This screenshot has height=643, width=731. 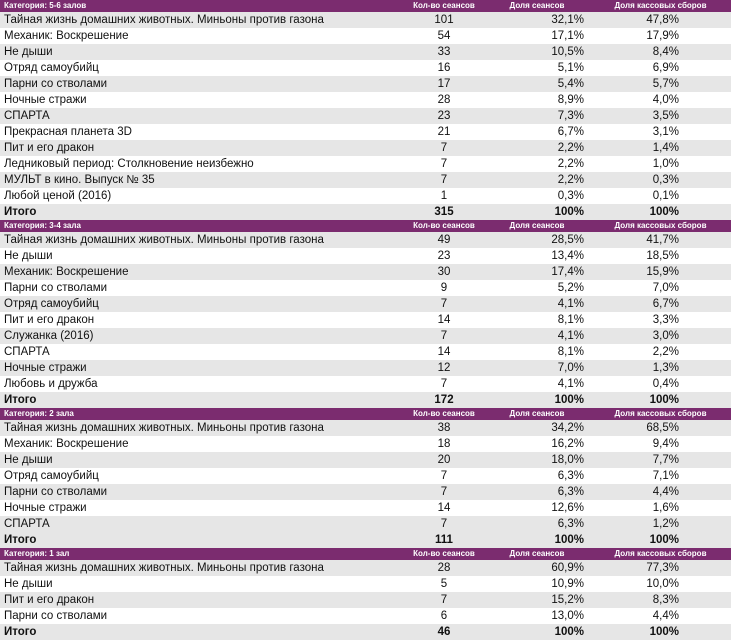 What do you see at coordinates (444, 444) in the screenshot?
I see `session-count: 18` at bounding box center [444, 444].